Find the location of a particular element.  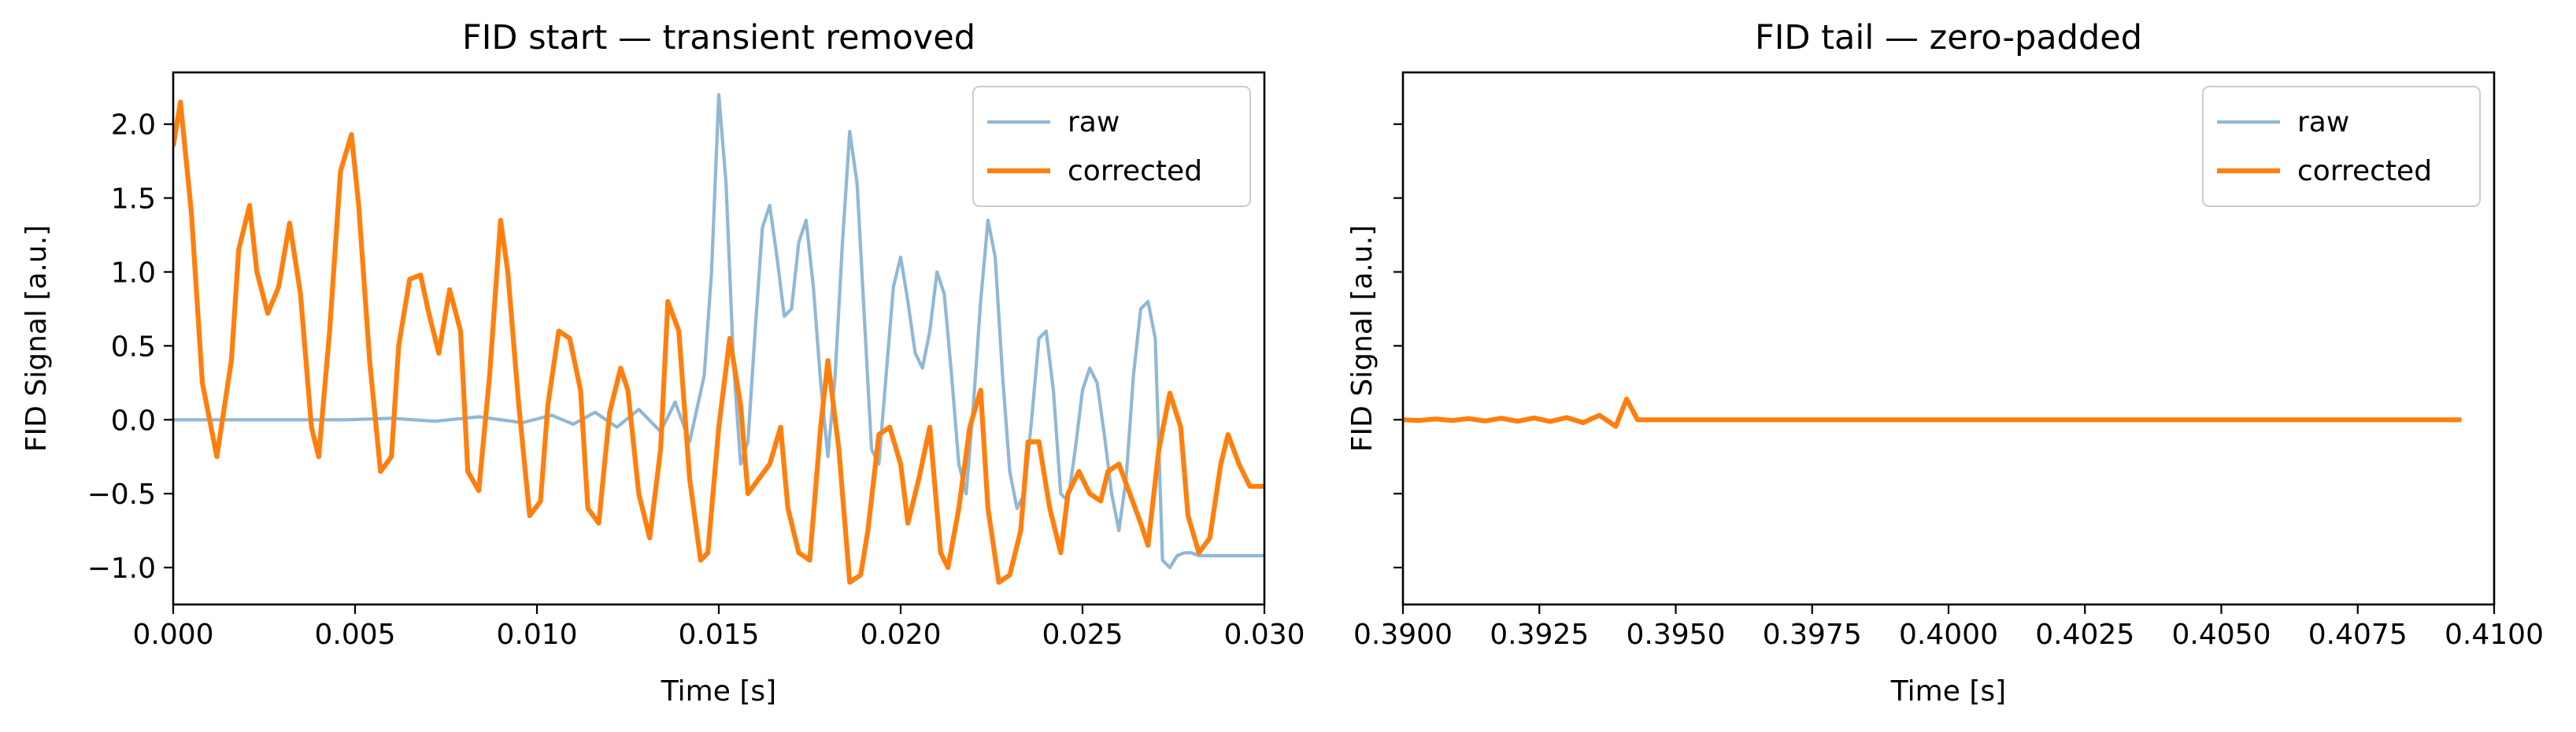

x-tick-label: 0.4100 is located at coordinates (2494, 635).